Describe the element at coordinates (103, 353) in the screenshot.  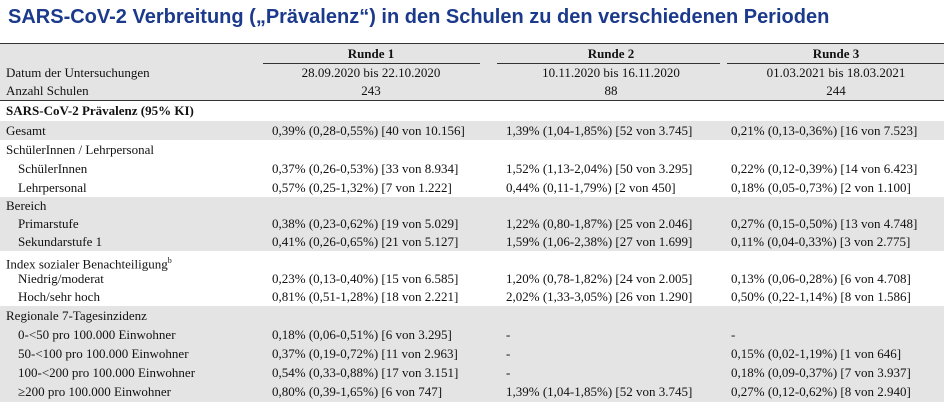
I see `row-label: 50-<100 pro 100.000 Einwohner` at that location.